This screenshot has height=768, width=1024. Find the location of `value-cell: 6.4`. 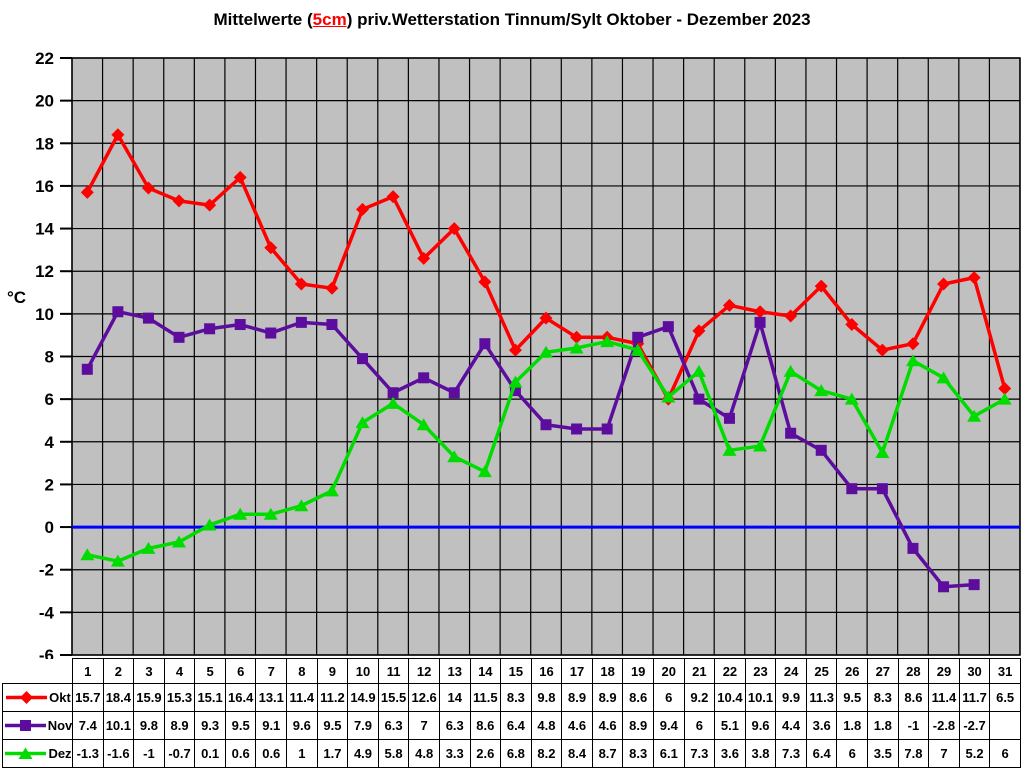

value-cell: 6.4 is located at coordinates (821, 753).